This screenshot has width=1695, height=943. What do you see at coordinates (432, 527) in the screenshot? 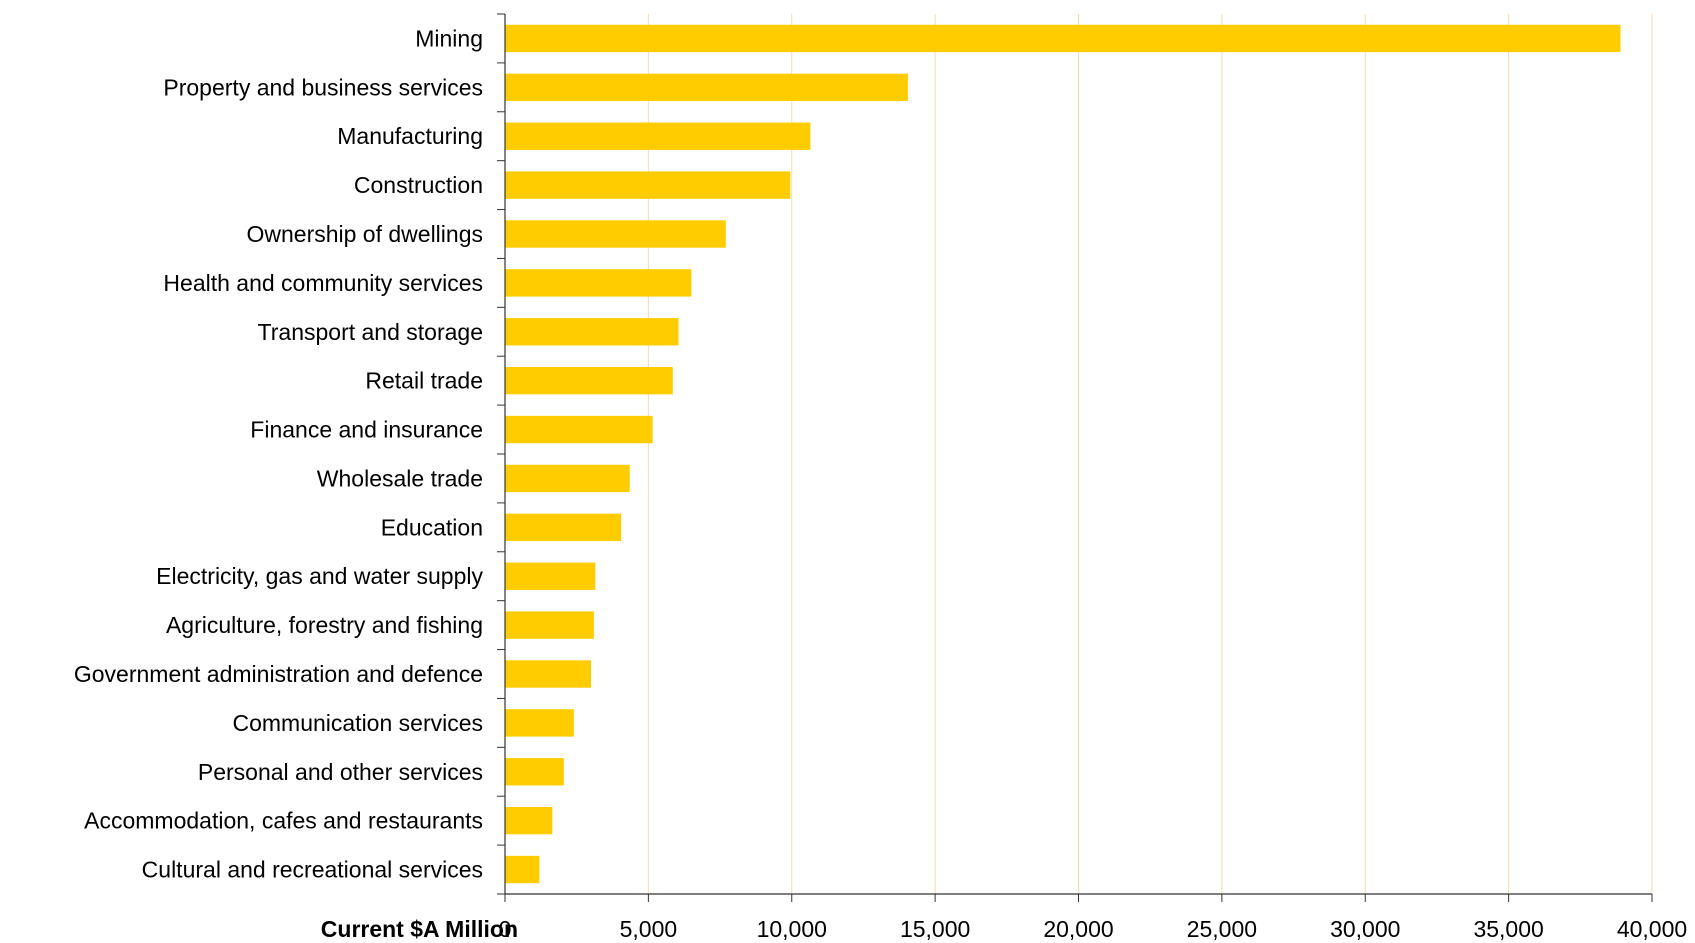
I see `category-label: Education` at bounding box center [432, 527].